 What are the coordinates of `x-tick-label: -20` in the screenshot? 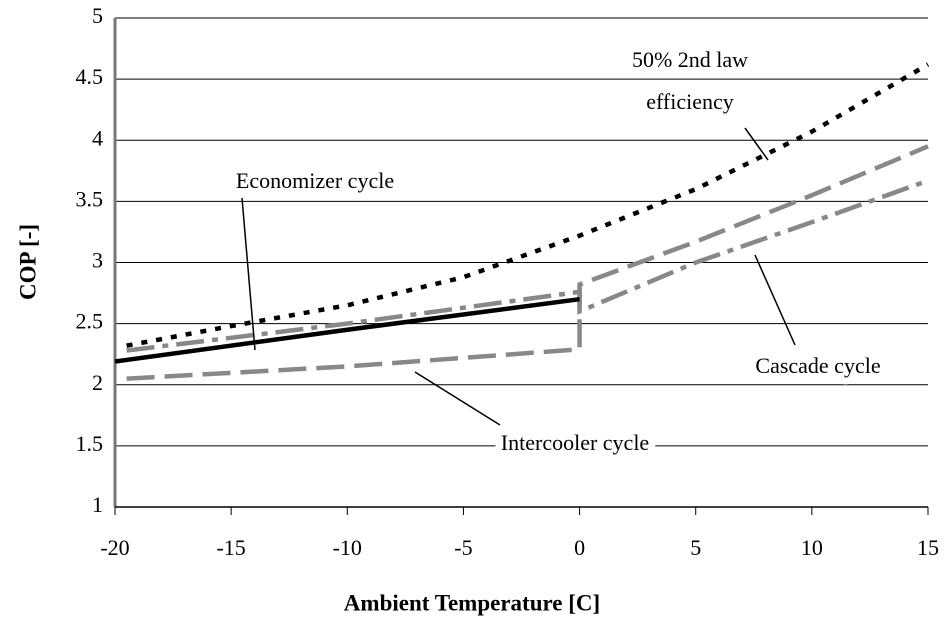 It's located at (114, 547).